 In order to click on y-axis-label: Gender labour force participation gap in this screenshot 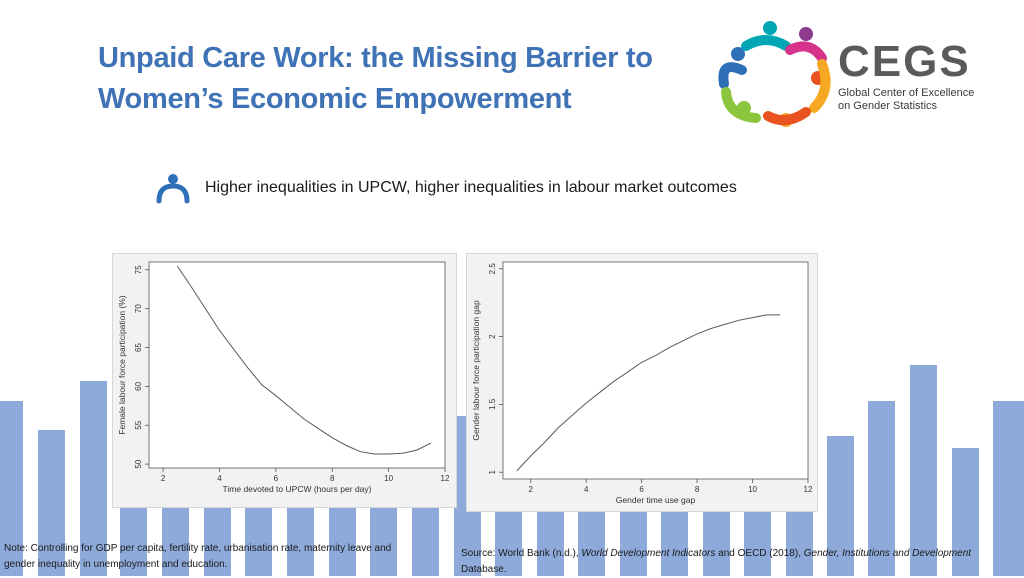, I will do `click(476, 370)`.